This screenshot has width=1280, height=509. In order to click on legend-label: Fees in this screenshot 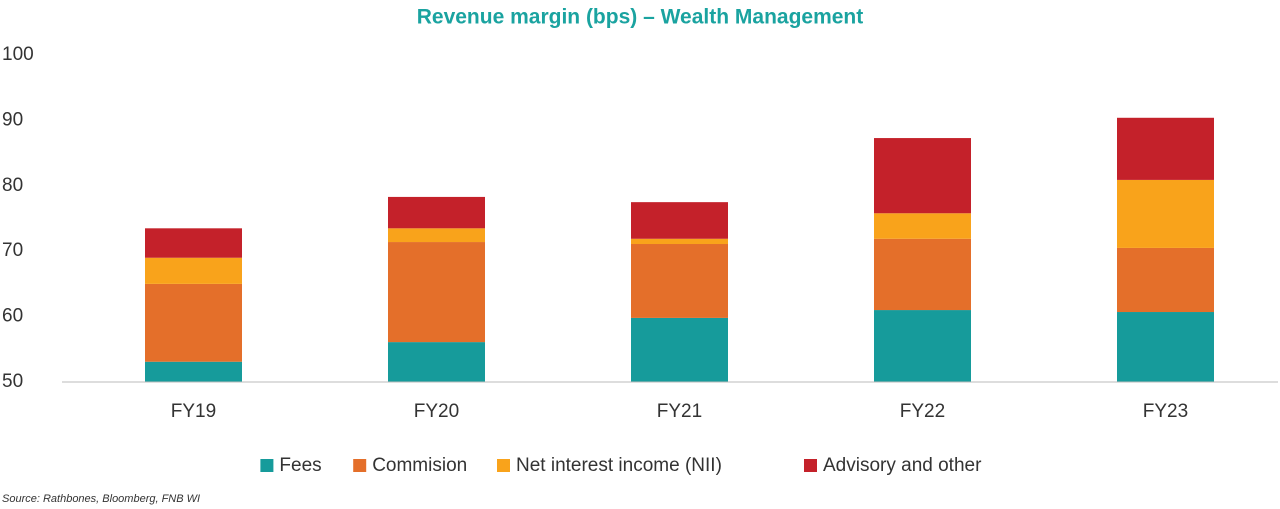, I will do `click(300, 465)`.